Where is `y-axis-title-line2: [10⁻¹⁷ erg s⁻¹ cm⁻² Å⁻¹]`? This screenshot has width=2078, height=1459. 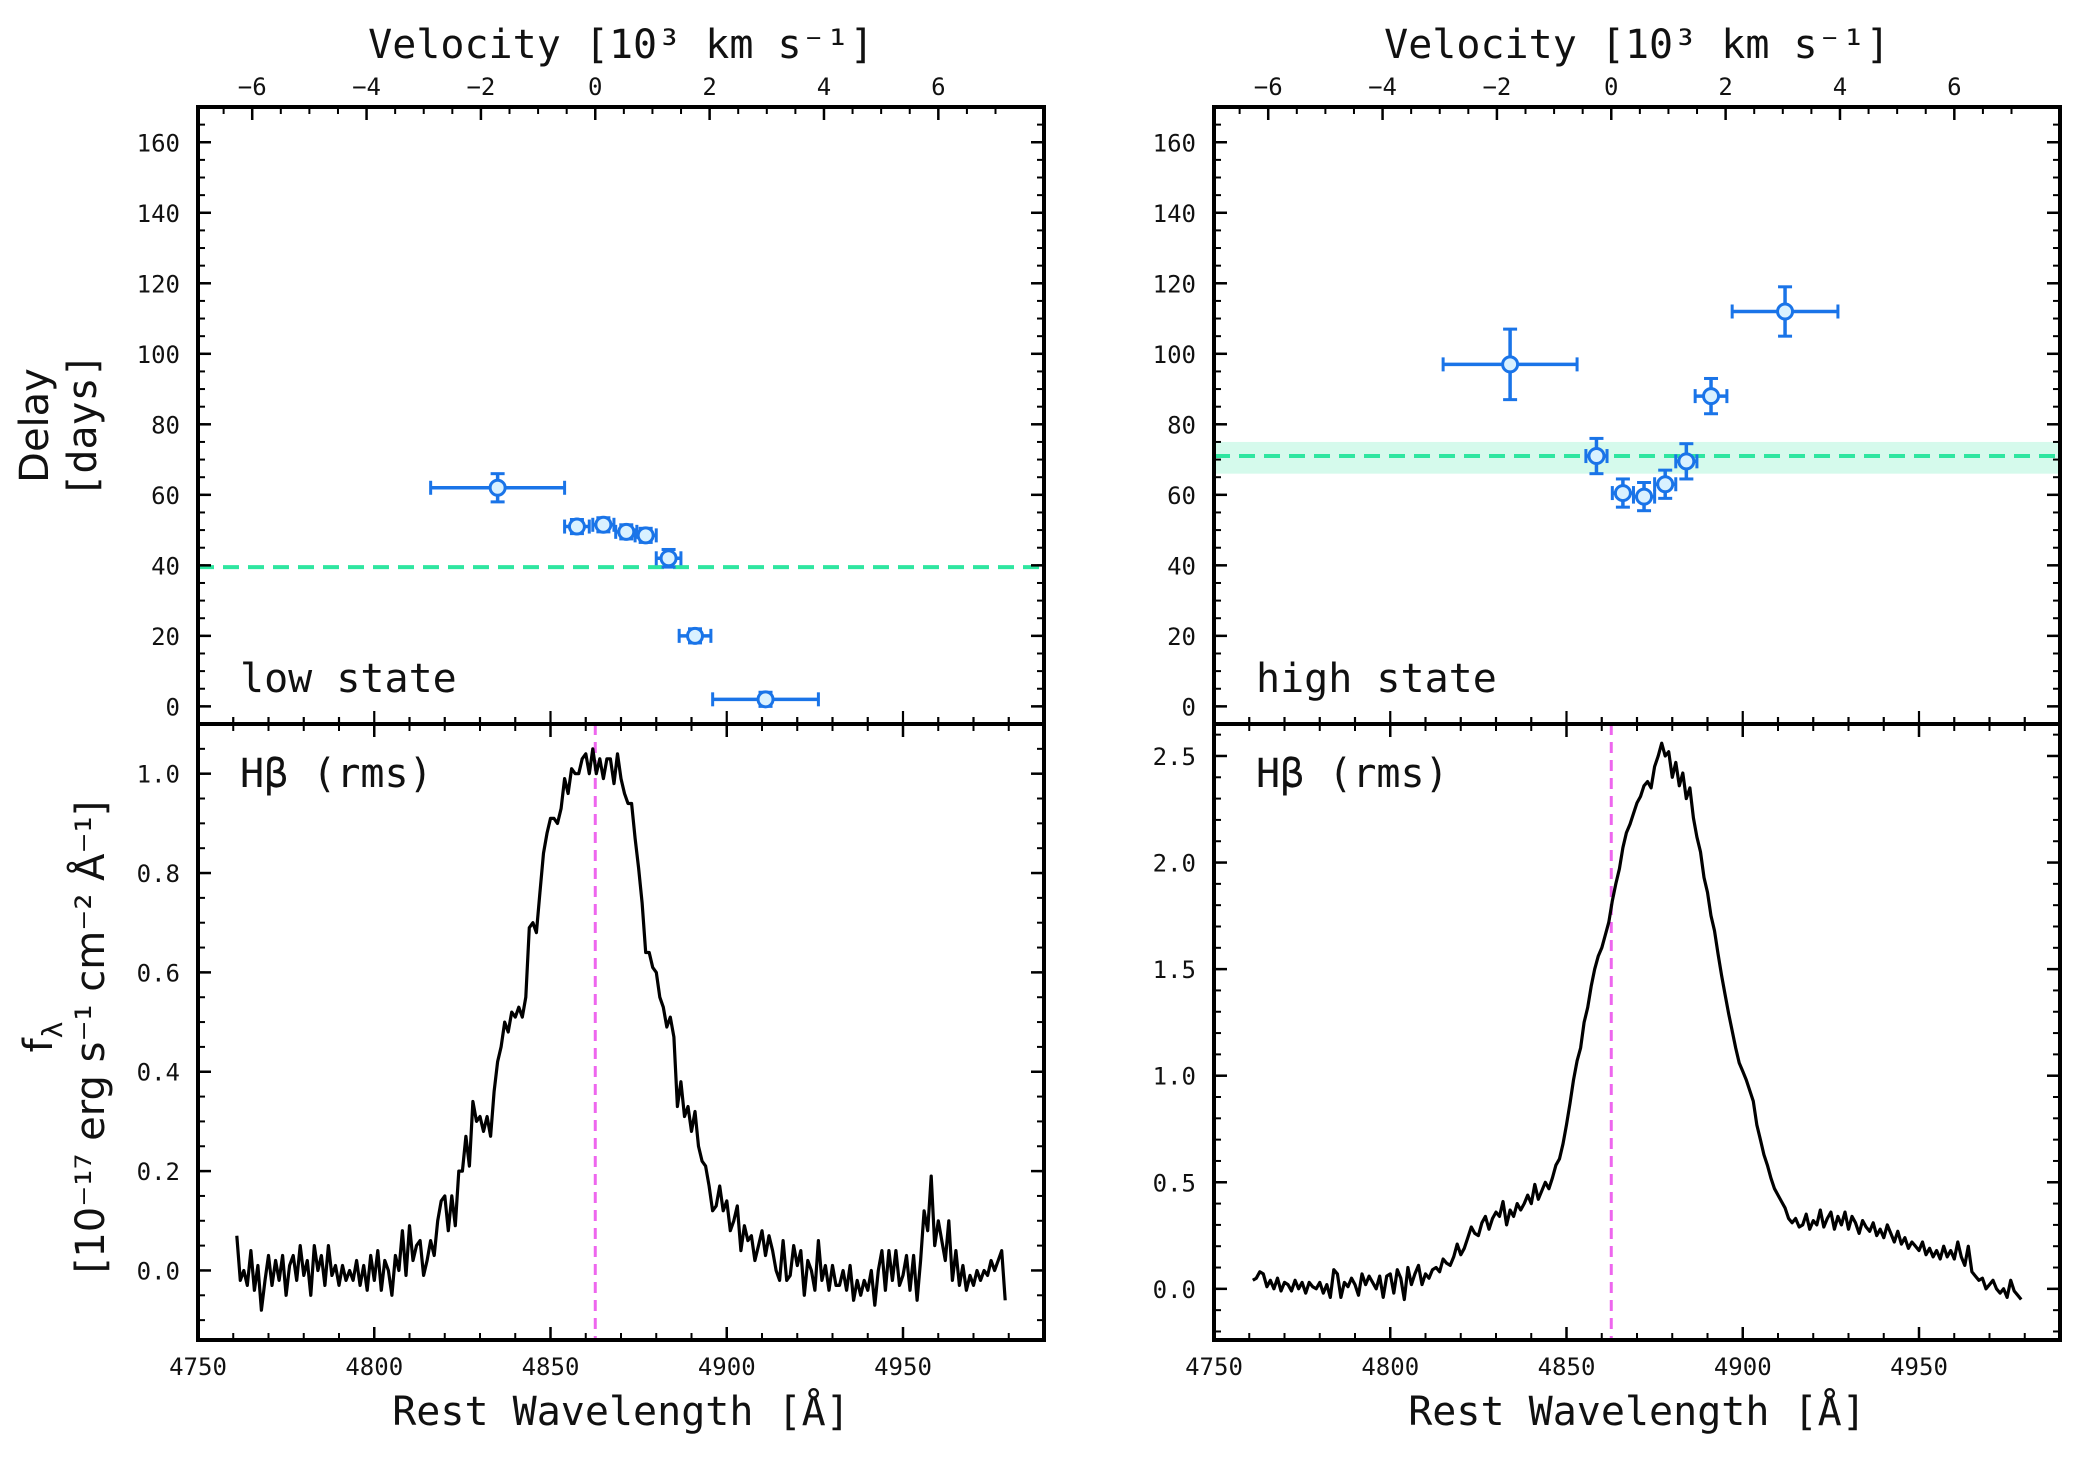 y-axis-title-line2: [10⁻¹⁷ erg s⁻¹ cm⁻² Å⁻¹] is located at coordinates (90, 1037).